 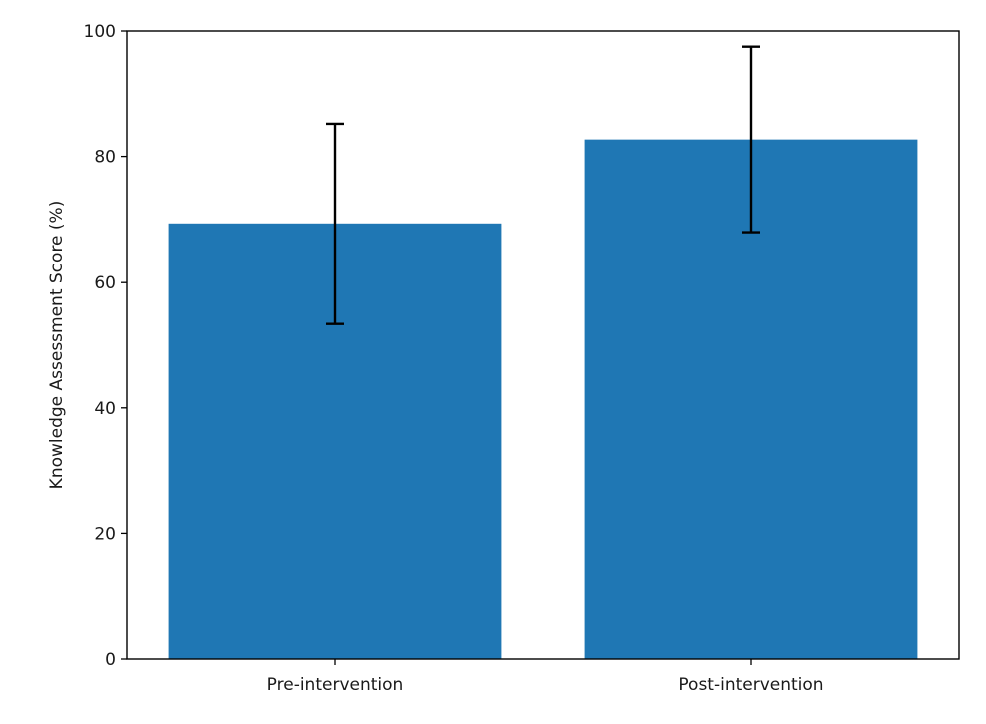 What do you see at coordinates (750, 685) in the screenshot?
I see `x-tick-label: Post-intervention` at bounding box center [750, 685].